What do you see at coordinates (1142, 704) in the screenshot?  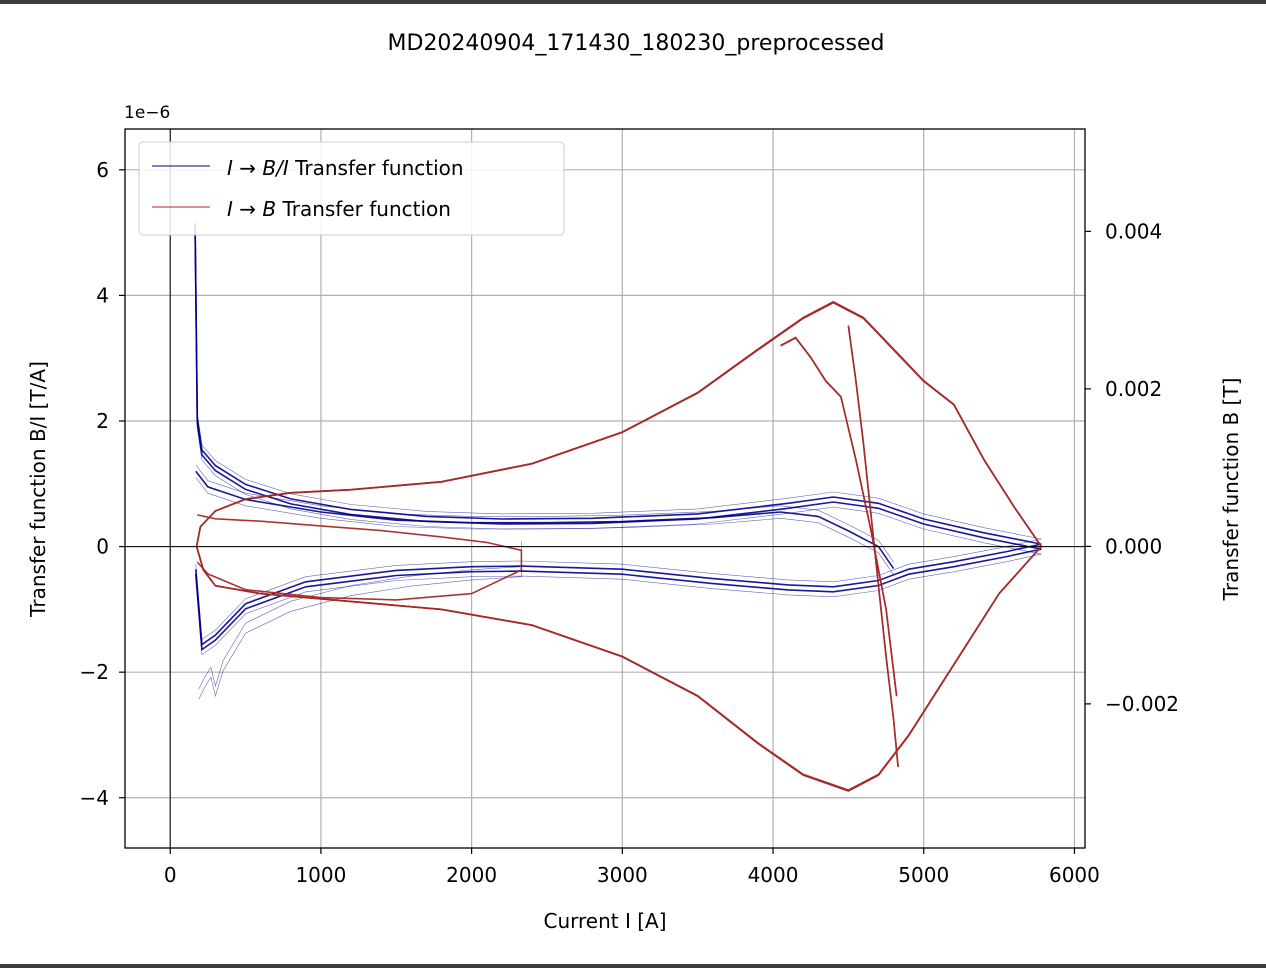 I see `y2-tick-label: −0.002` at bounding box center [1142, 704].